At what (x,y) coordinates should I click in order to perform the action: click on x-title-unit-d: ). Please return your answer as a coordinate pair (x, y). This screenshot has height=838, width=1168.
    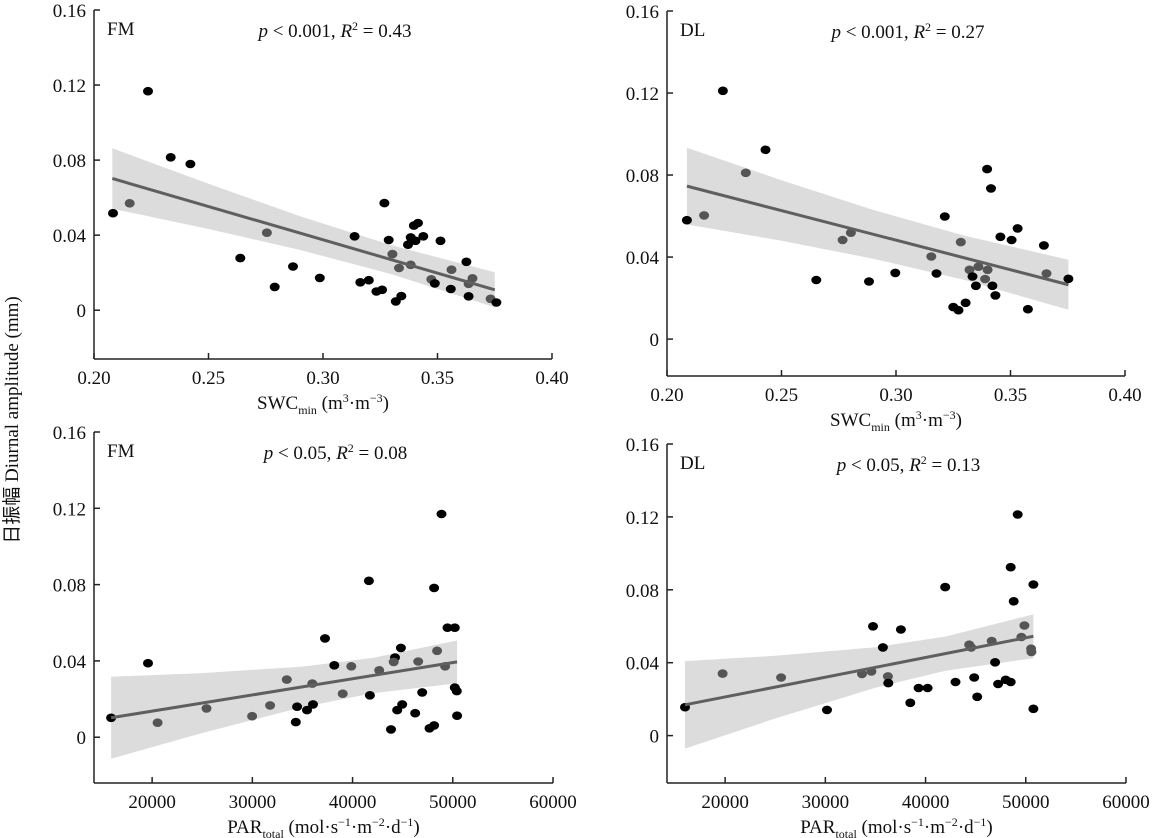
    Looking at the image, I should click on (416, 827).